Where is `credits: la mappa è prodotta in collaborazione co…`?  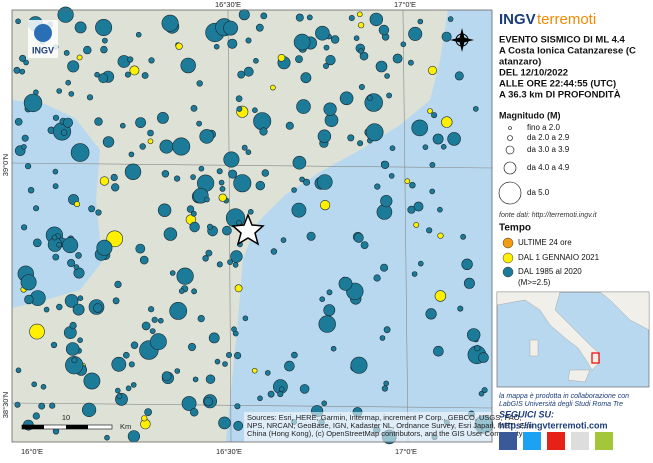 credits: la mappa è prodotta in collaborazione co… is located at coordinates (564, 396).